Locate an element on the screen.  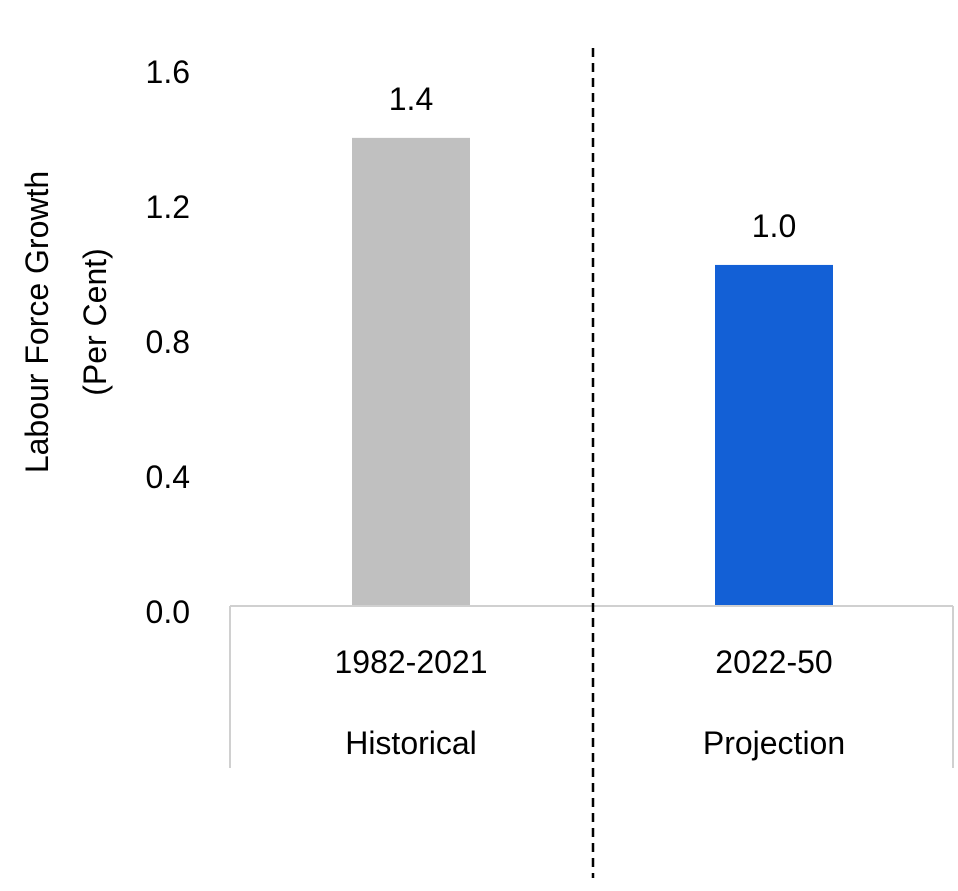
data-label-historical: 1.4 is located at coordinates (411, 99).